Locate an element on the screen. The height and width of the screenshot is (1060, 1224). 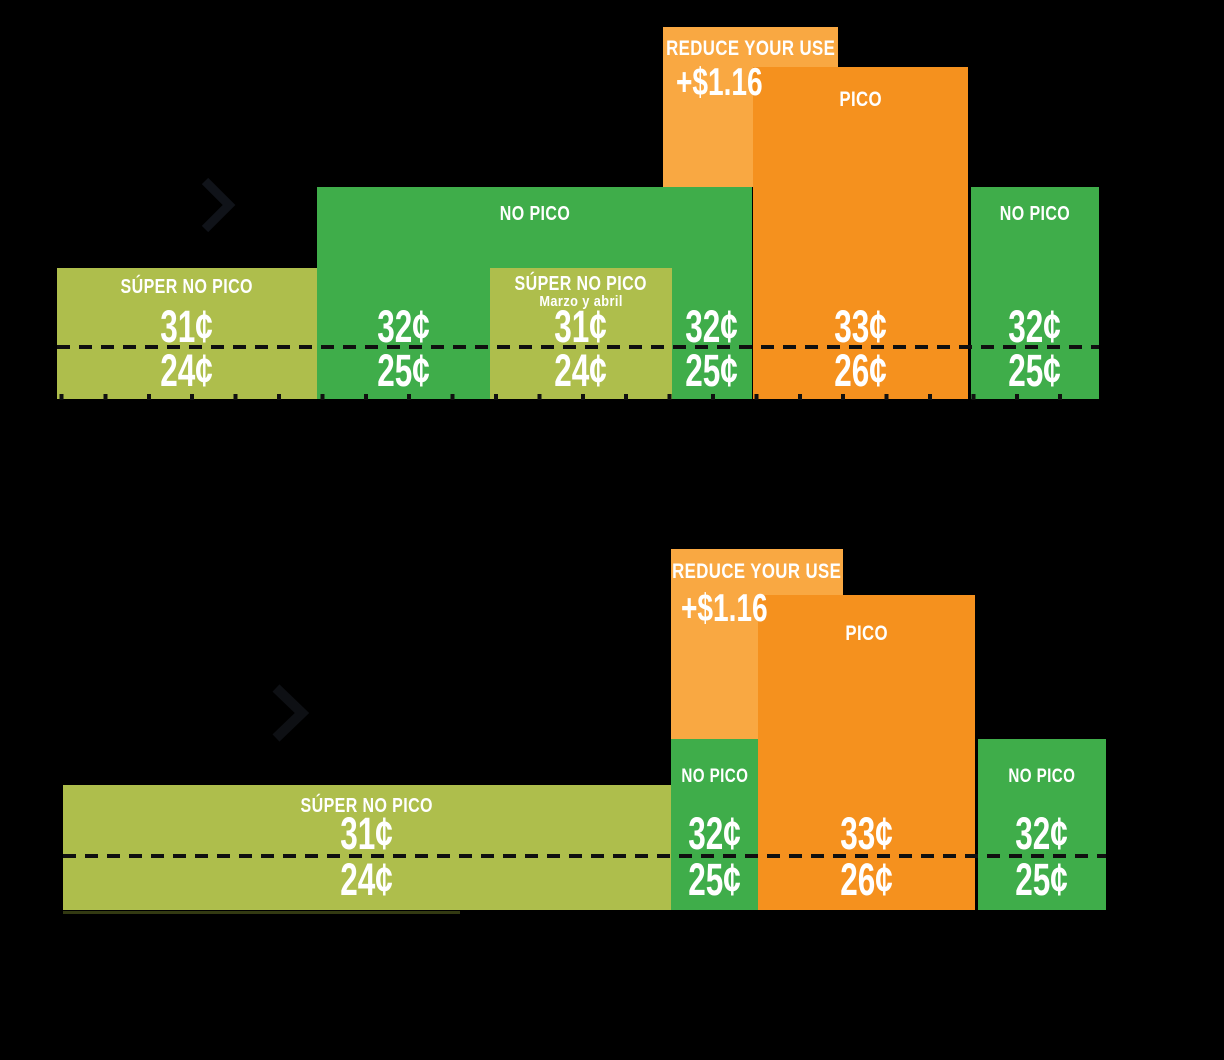
off-peak-left-label: NO PICO is located at coordinates (714, 776).